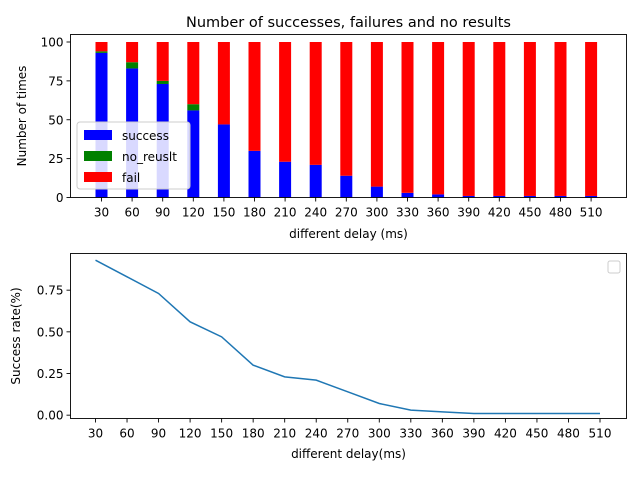  What do you see at coordinates (22, 116) in the screenshot?
I see `y-axis-label: Number of times` at bounding box center [22, 116].